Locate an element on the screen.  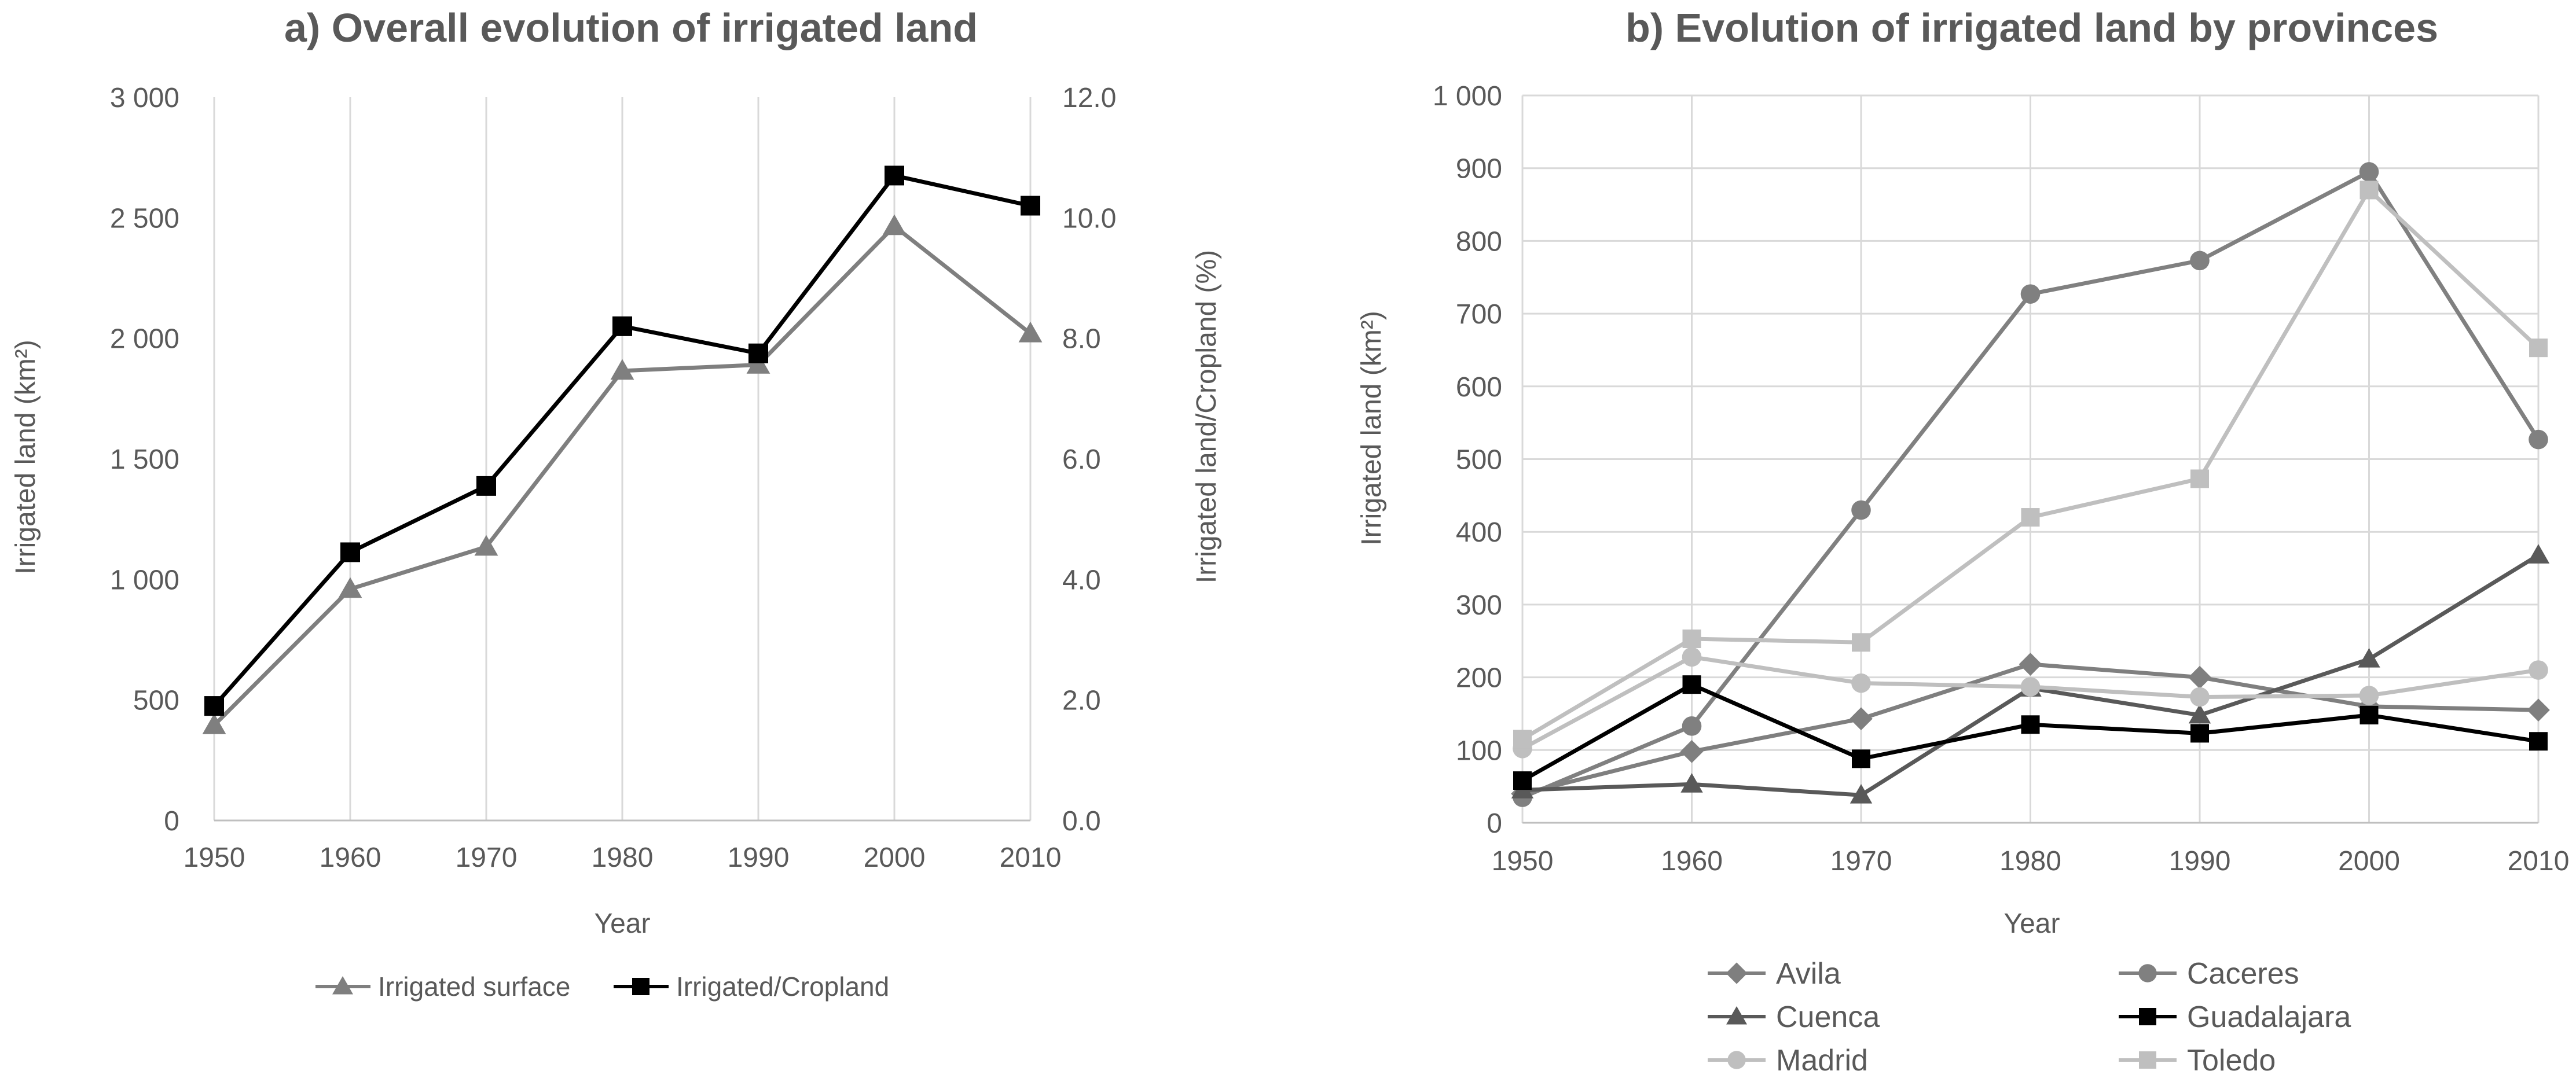
x-tick-label: 1950 is located at coordinates (1523, 861).